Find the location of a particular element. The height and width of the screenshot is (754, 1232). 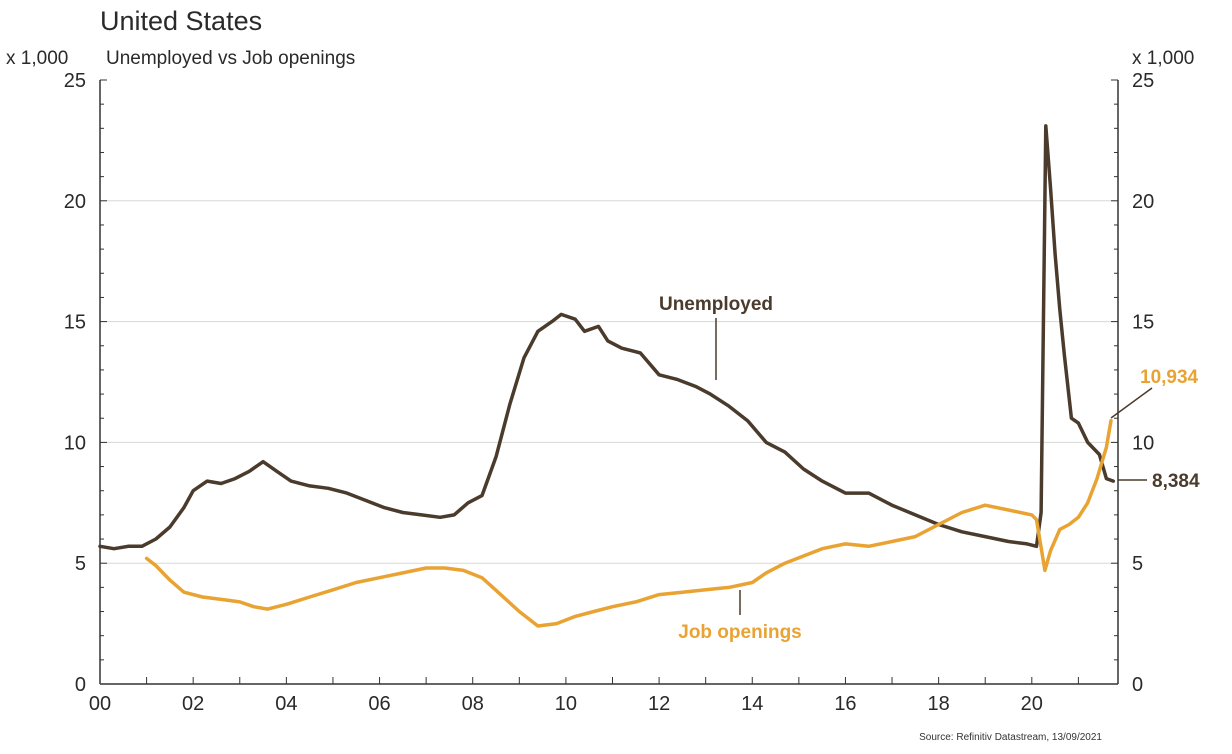

y-tick-label-left: 5 is located at coordinates (80, 564).